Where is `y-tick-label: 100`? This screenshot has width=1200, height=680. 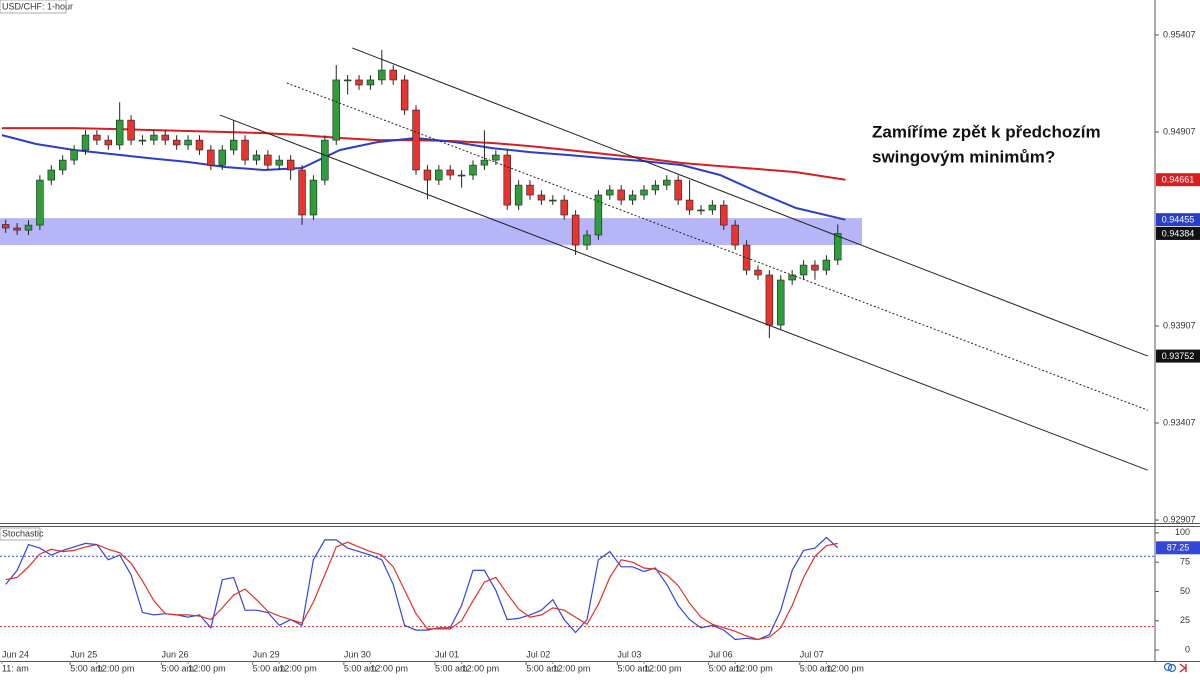 y-tick-label: 100 is located at coordinates (1182, 532).